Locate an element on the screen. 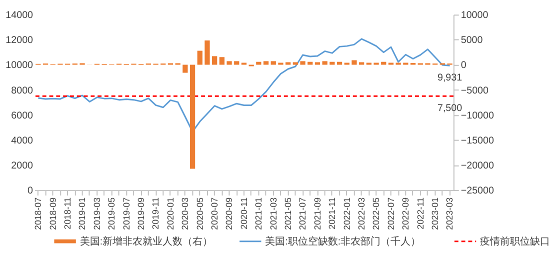 Image resolution: width=554 pixels, height=260 pixels. legend-label: 疫情前职位缺口 is located at coordinates (515, 241).